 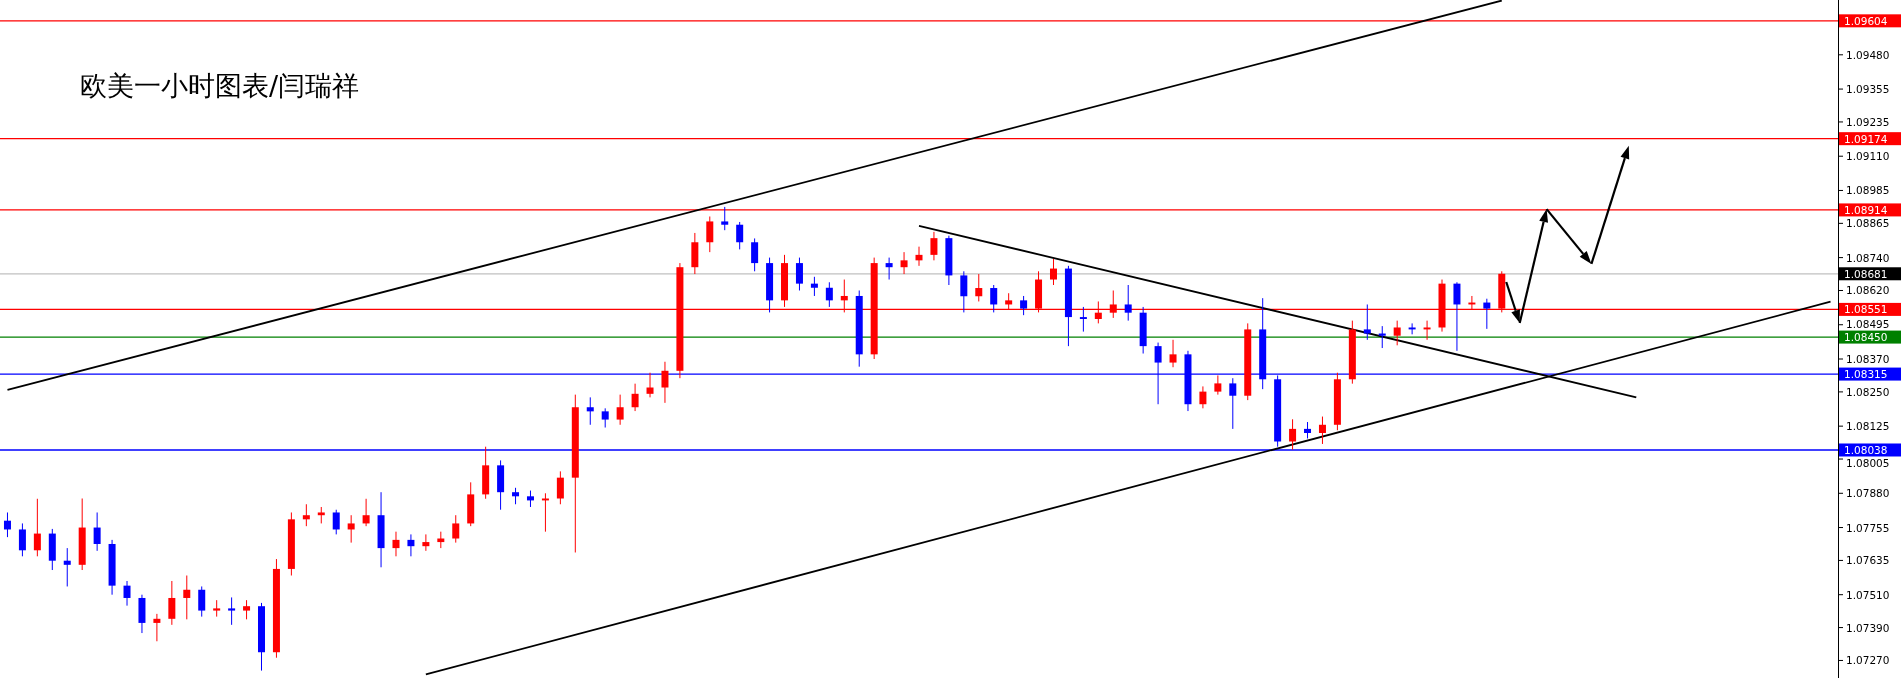 I want to click on text: 欧美一小时图表/闫瑞祥, so click(x=220, y=85).